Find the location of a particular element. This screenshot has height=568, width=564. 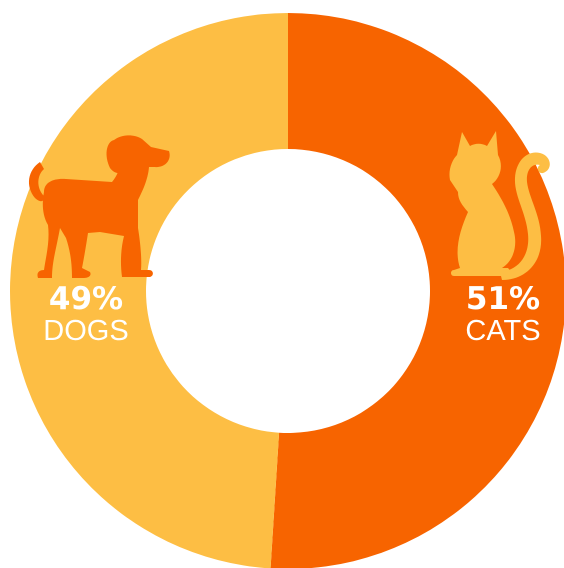

dogs-category-label: DOGS is located at coordinates (85, 331).